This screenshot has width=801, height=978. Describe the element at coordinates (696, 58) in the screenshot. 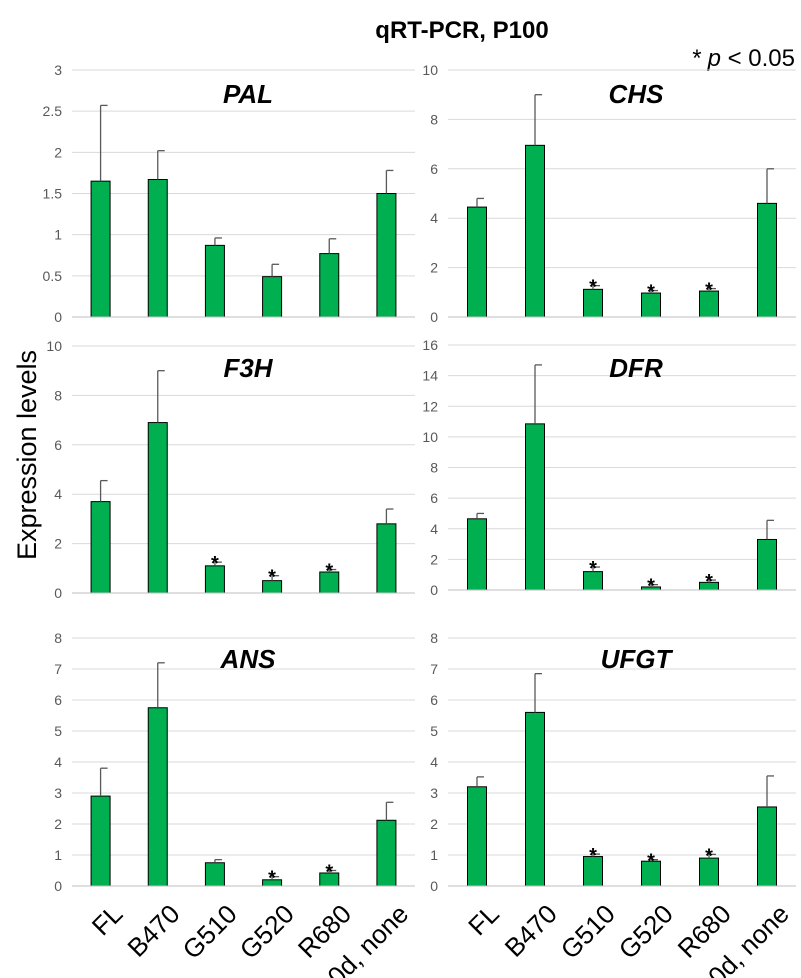

I see `significance-note-star: *` at that location.